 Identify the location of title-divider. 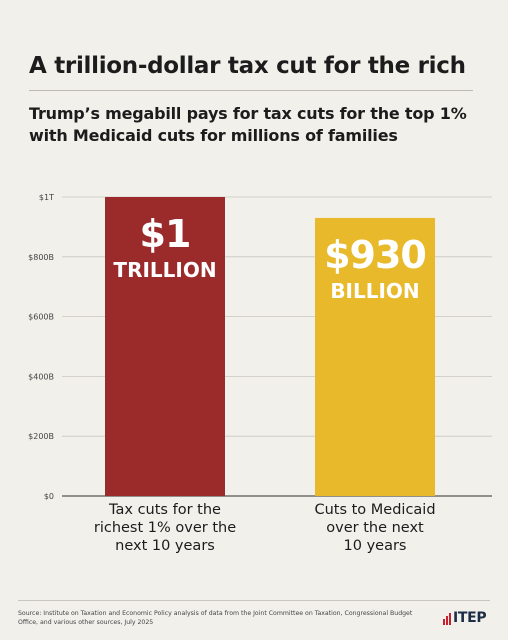
(251, 90).